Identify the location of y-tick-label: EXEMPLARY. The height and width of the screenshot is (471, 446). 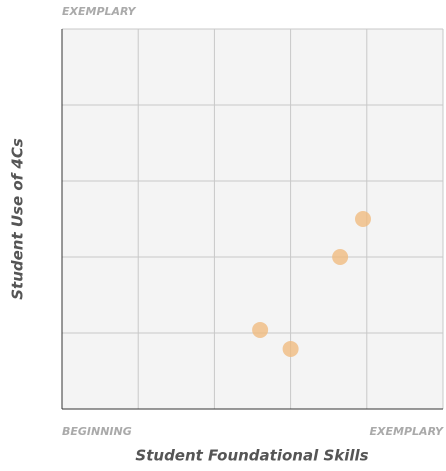
(99, 11).